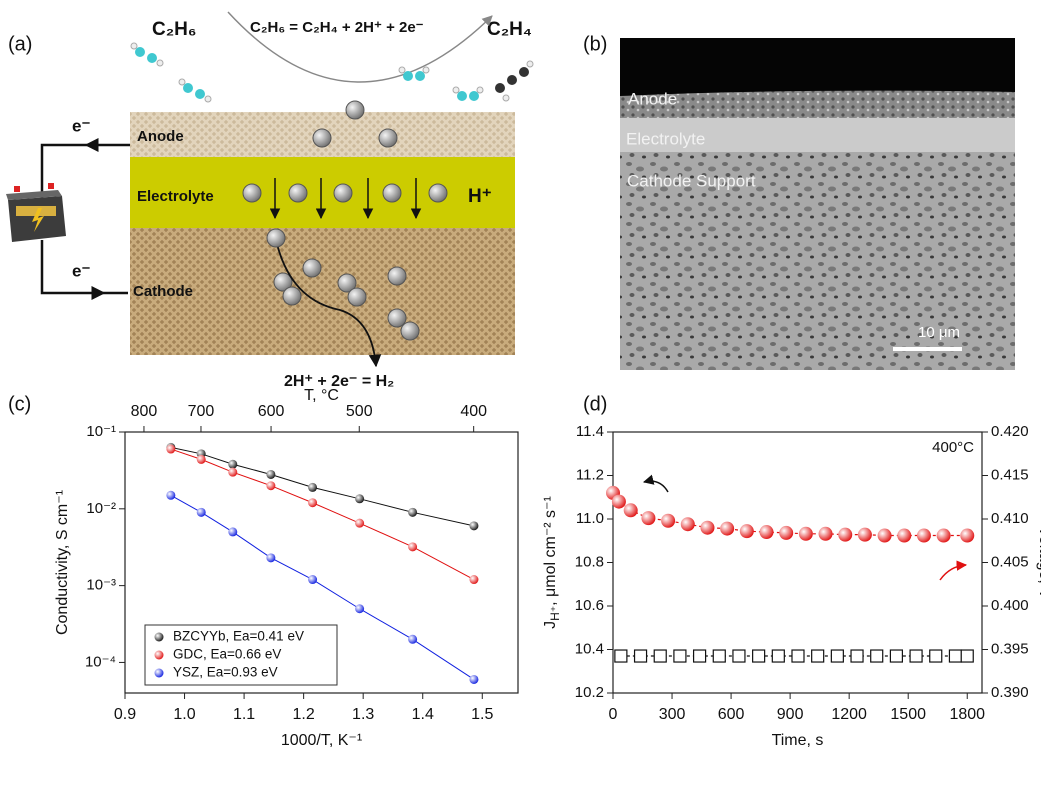  I want to click on plot-frame, so click(321, 562).